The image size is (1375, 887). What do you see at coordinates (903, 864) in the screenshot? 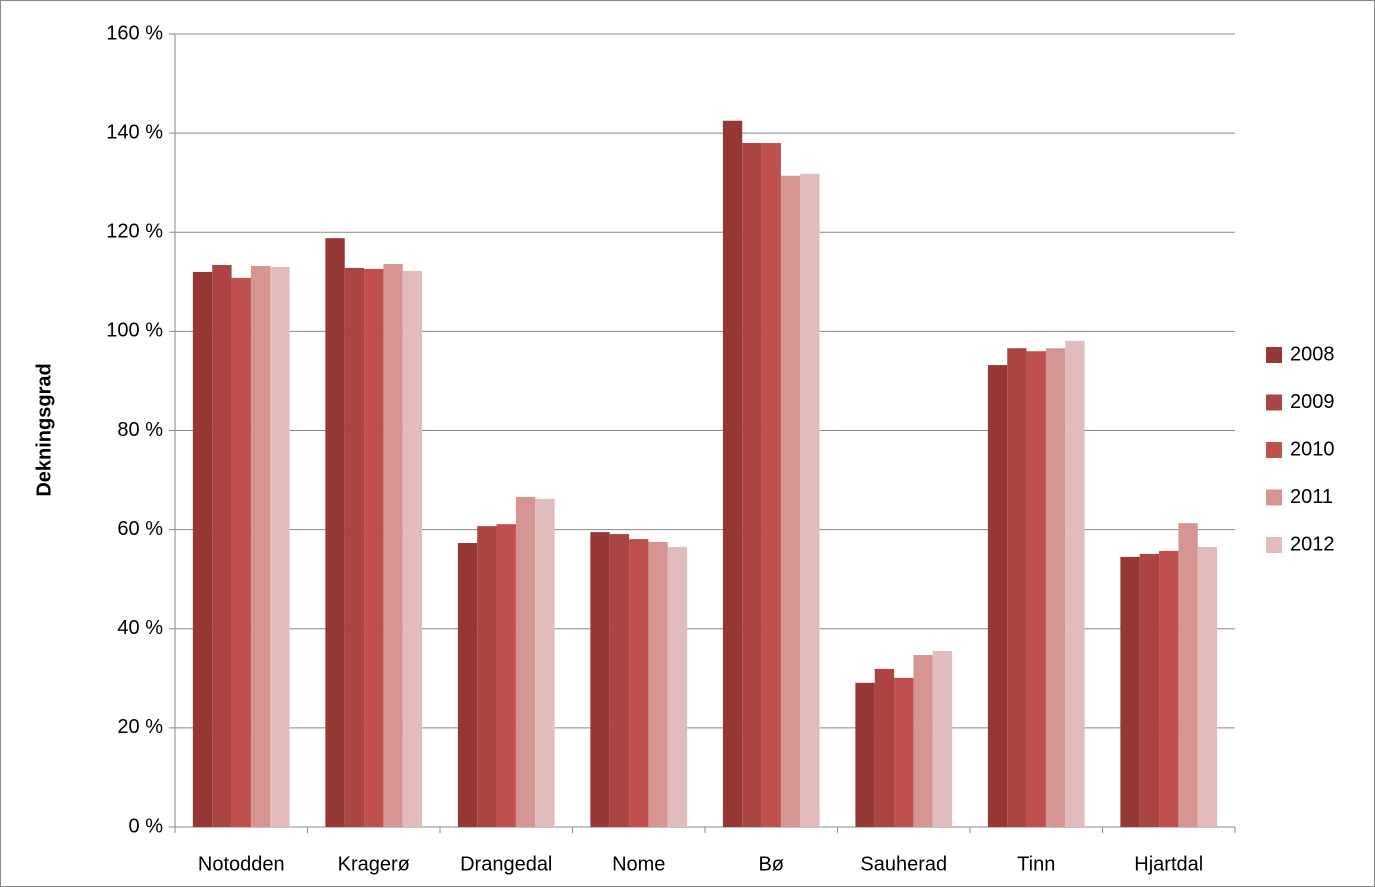
I see `x-tick-label: Sauherad` at bounding box center [903, 864].